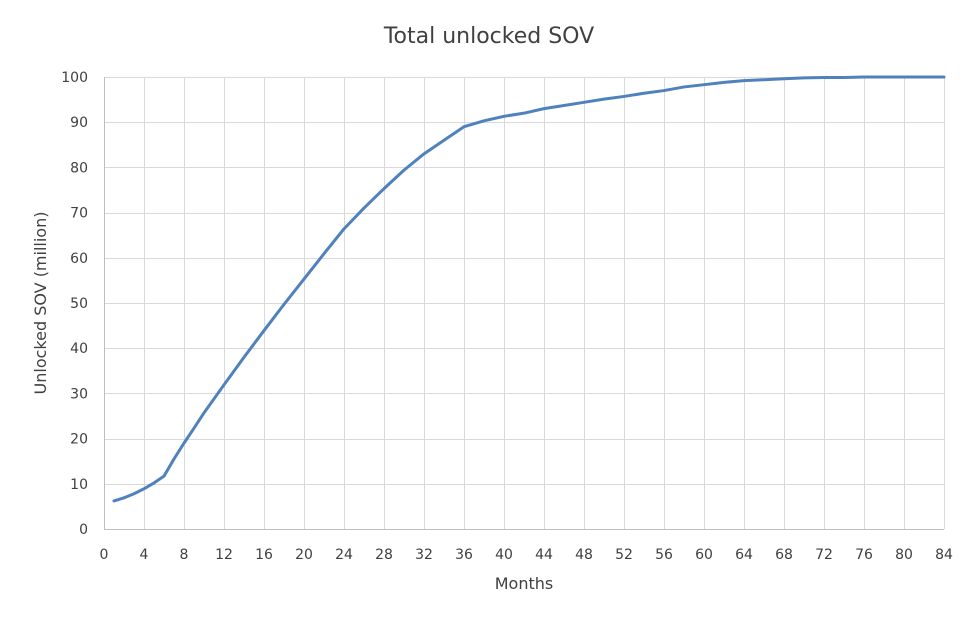  Describe the element at coordinates (544, 555) in the screenshot. I see `x-tick-label: 44` at that location.